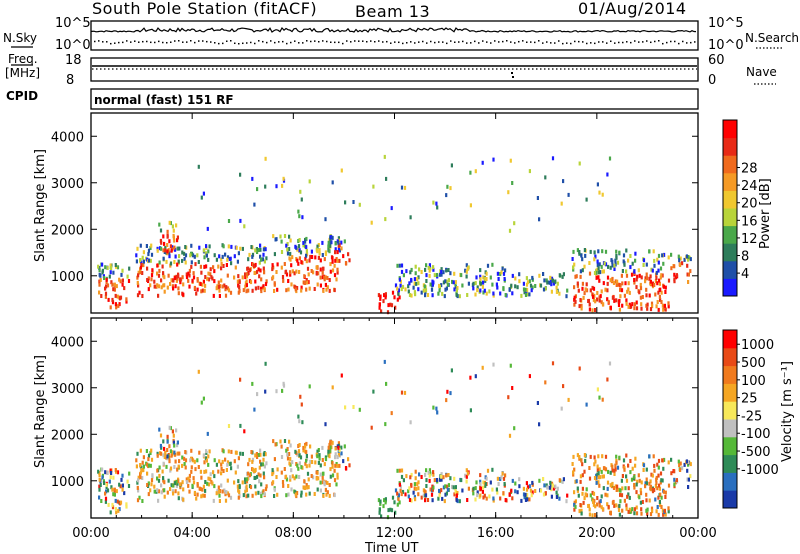 The image size is (800, 554). What do you see at coordinates (730, 357) in the screenshot?
I see `colorbar-swatch` at bounding box center [730, 357].